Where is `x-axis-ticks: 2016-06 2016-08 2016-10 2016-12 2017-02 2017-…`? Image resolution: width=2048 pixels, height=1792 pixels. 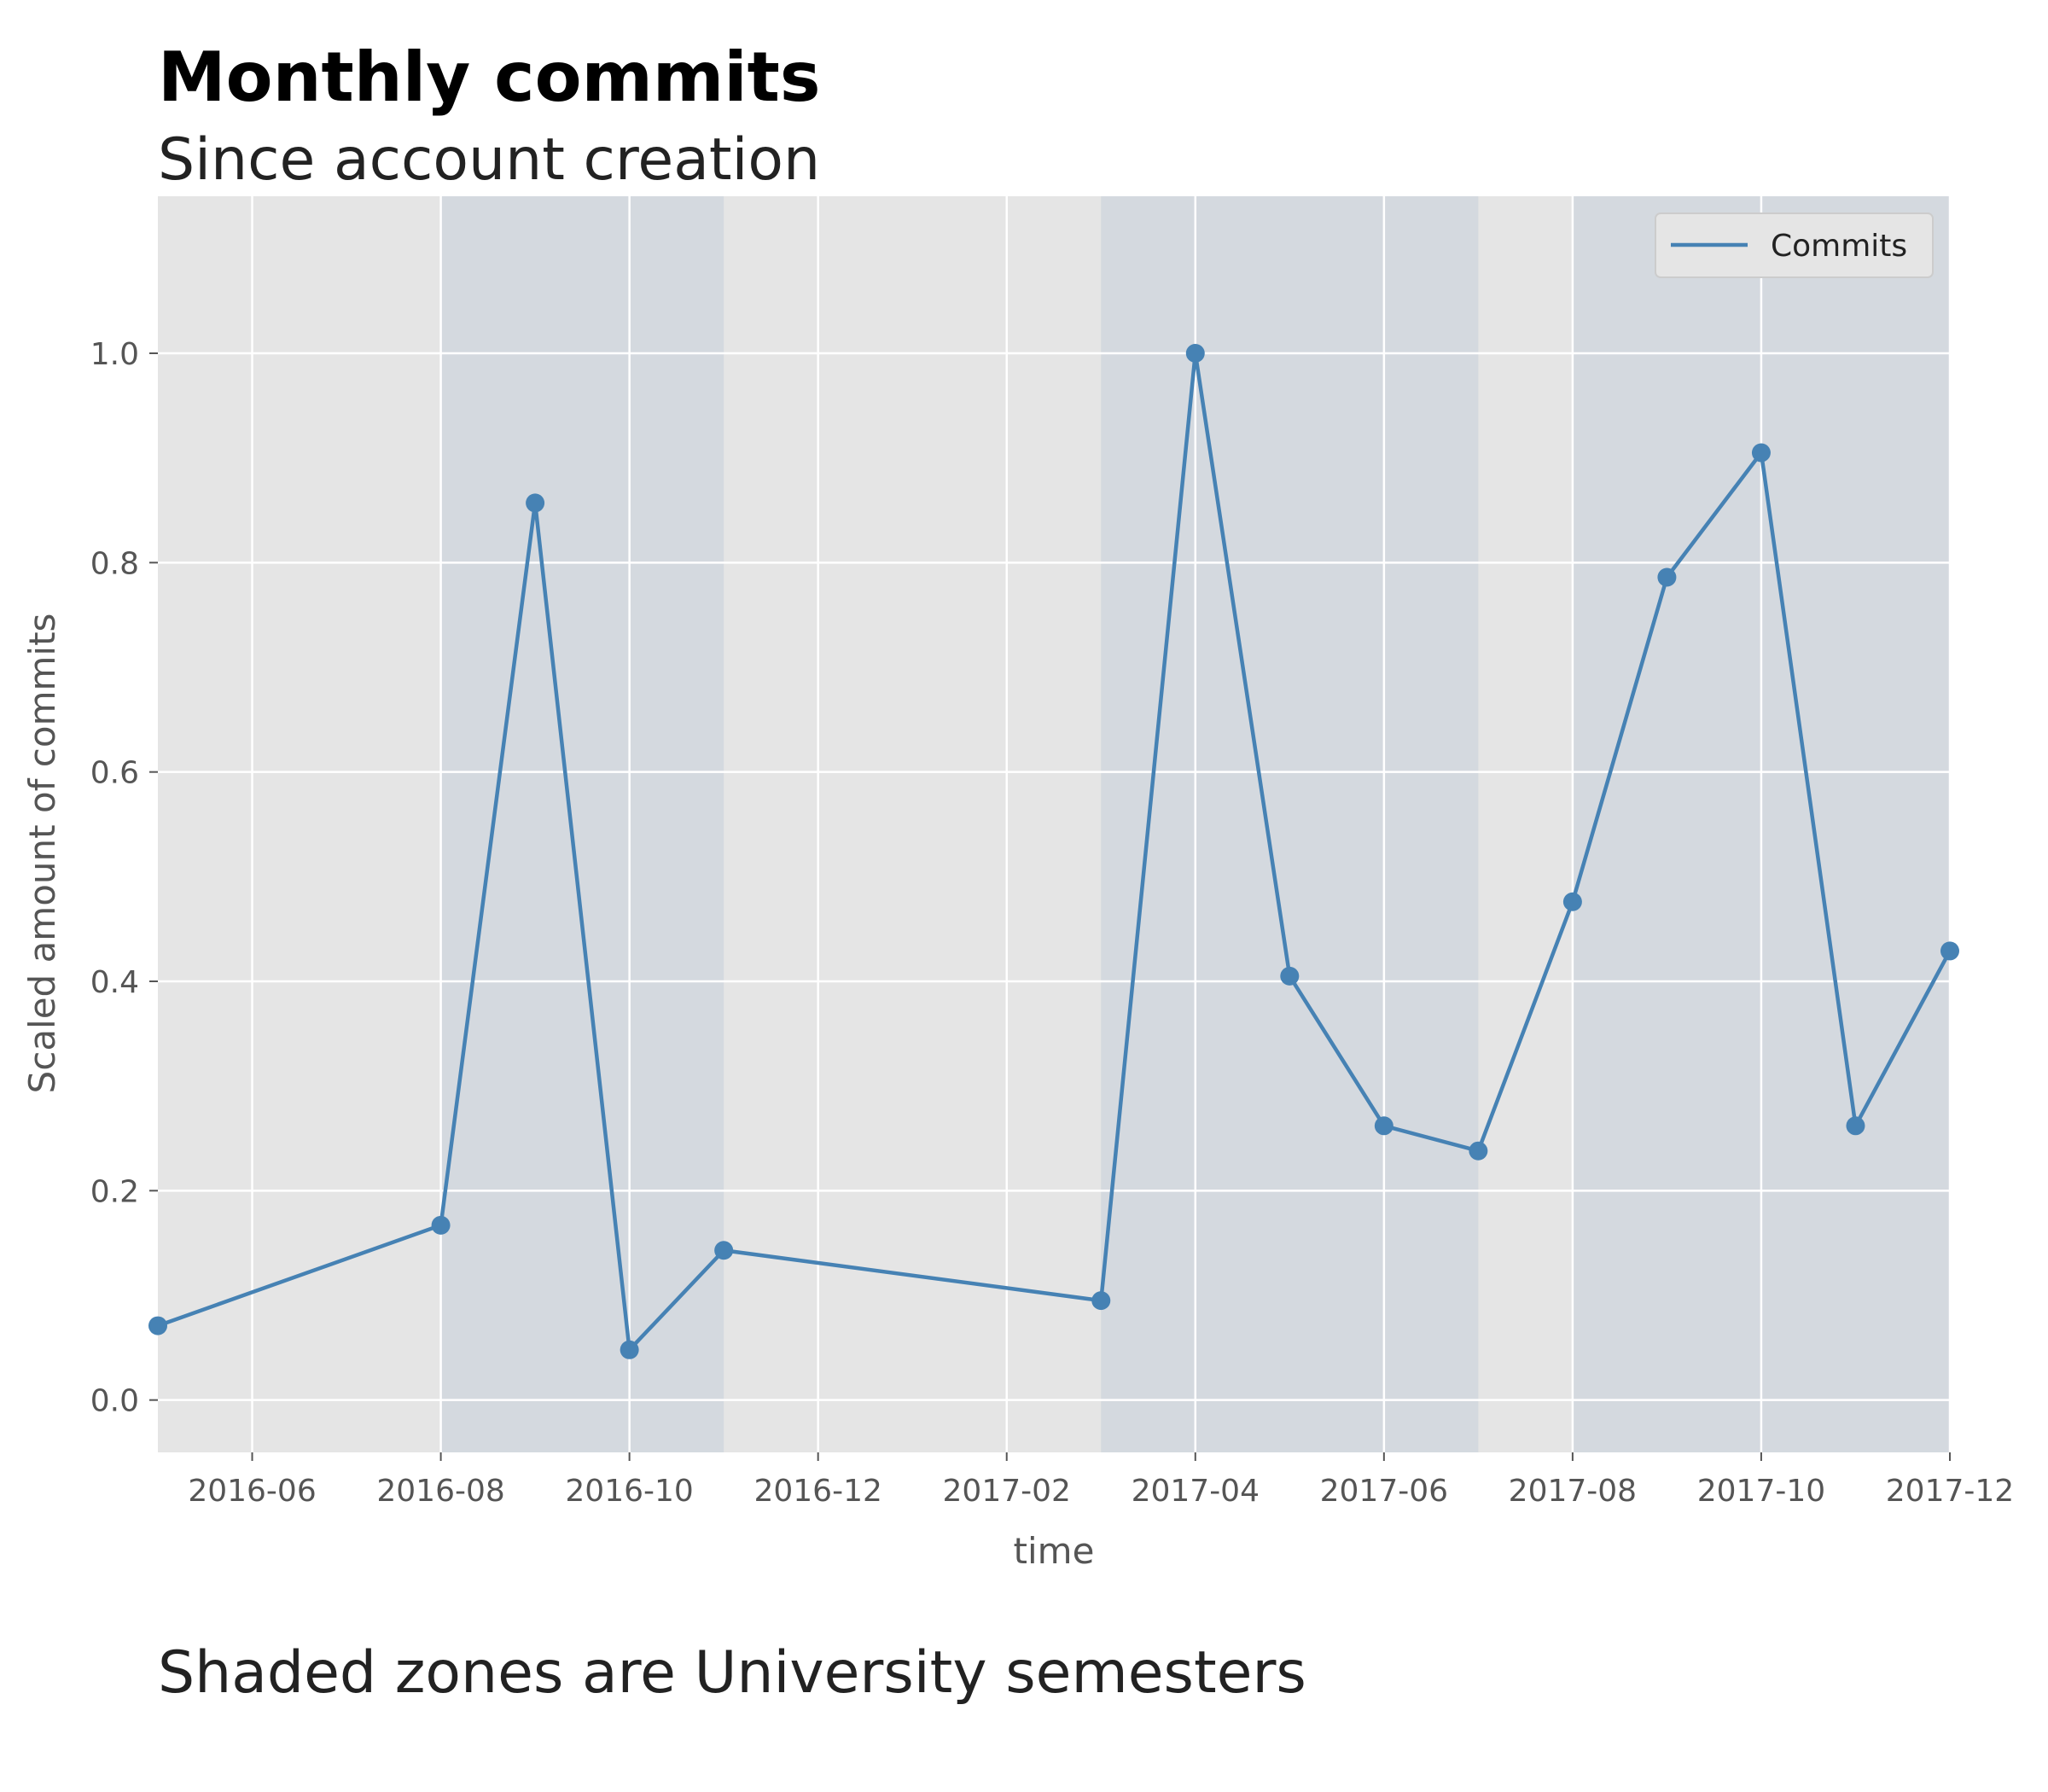
x-axis-ticks: 2016-06 2016-08 2016-10 2016-12 2017-02 2017-… is located at coordinates (1101, 1480).